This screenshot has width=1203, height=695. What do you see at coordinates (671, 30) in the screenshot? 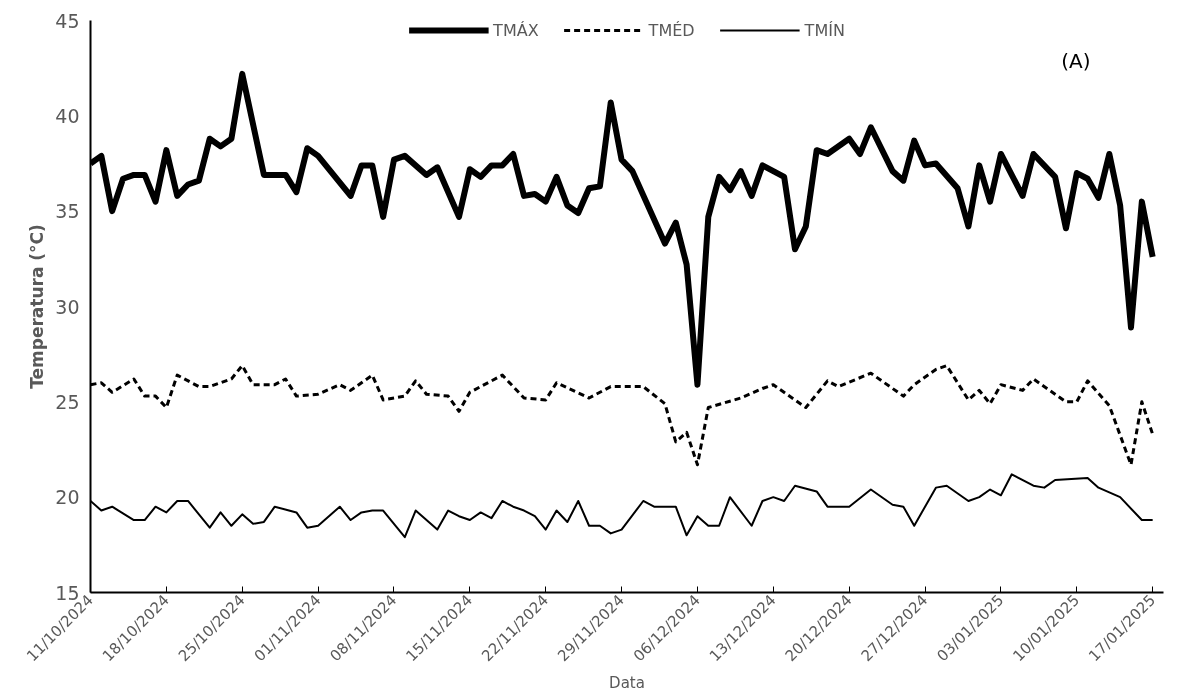
I see `legend-label: TMÉD` at bounding box center [671, 30].